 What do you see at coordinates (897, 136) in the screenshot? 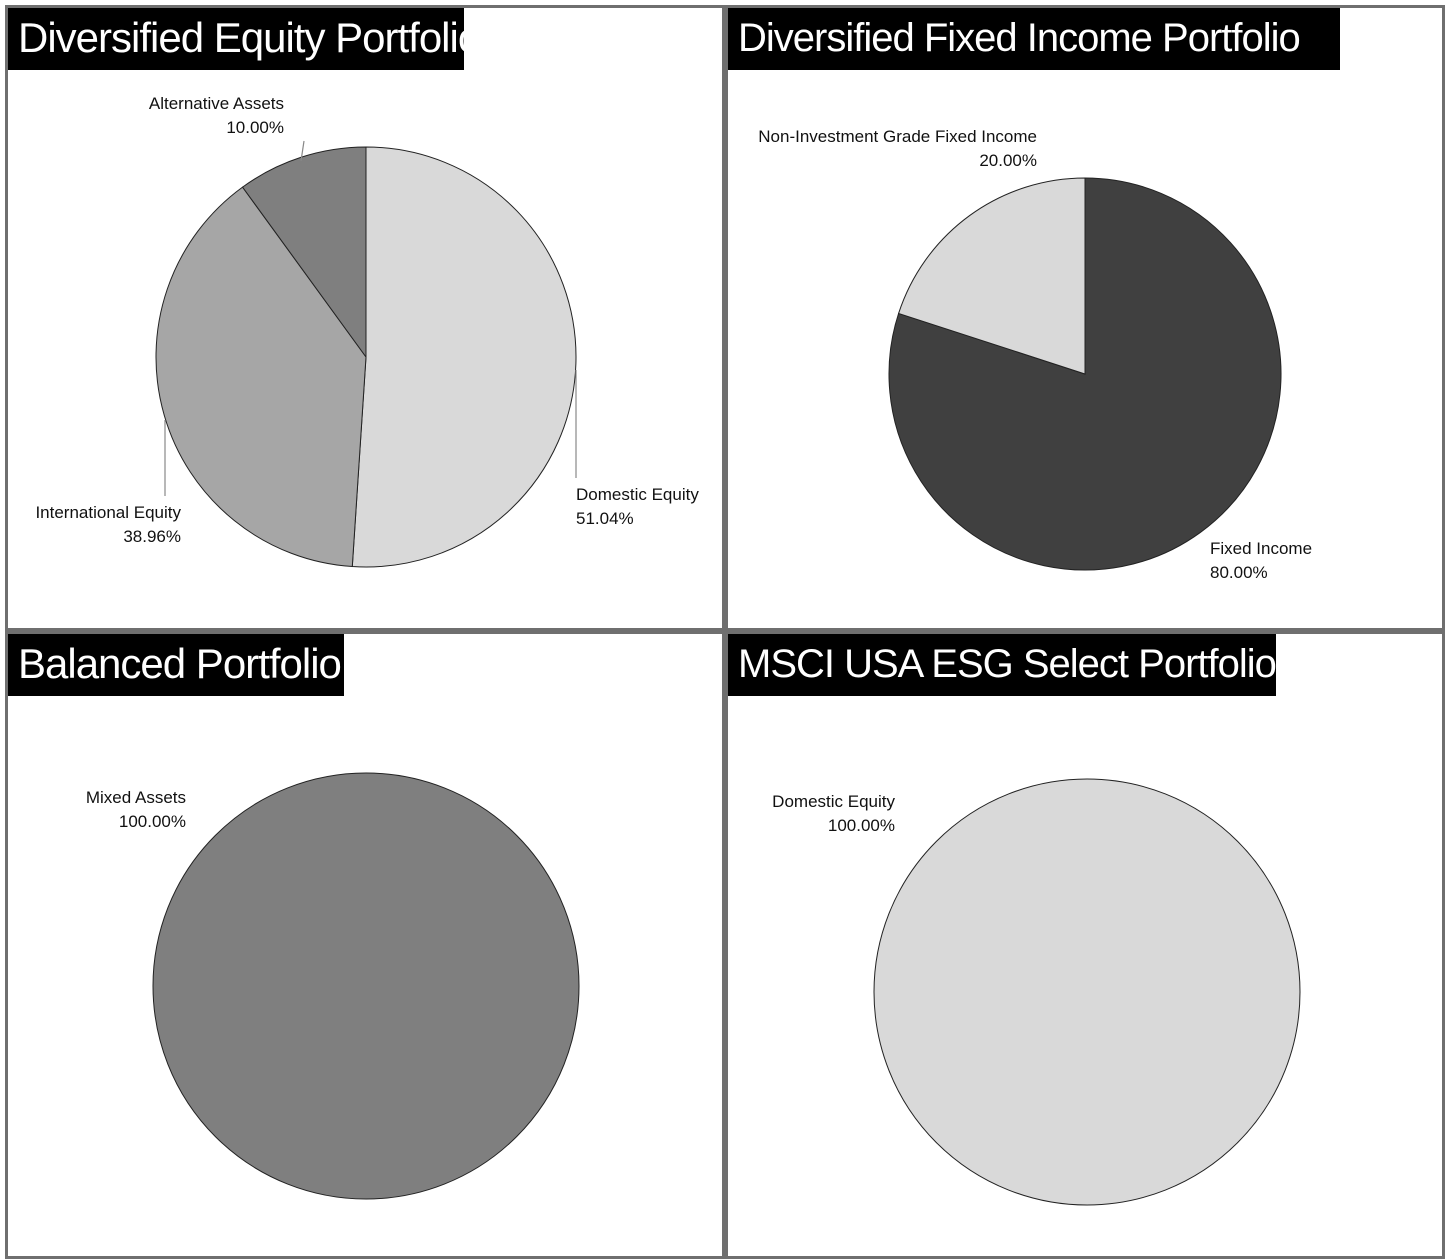
I see `slice-category-label: Non-Investment Grade Fixed Income` at bounding box center [897, 136].